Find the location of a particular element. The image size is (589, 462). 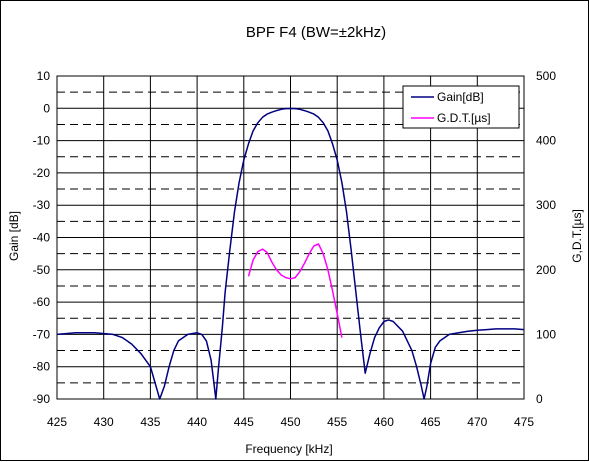

legend-box is located at coordinates (461, 107).